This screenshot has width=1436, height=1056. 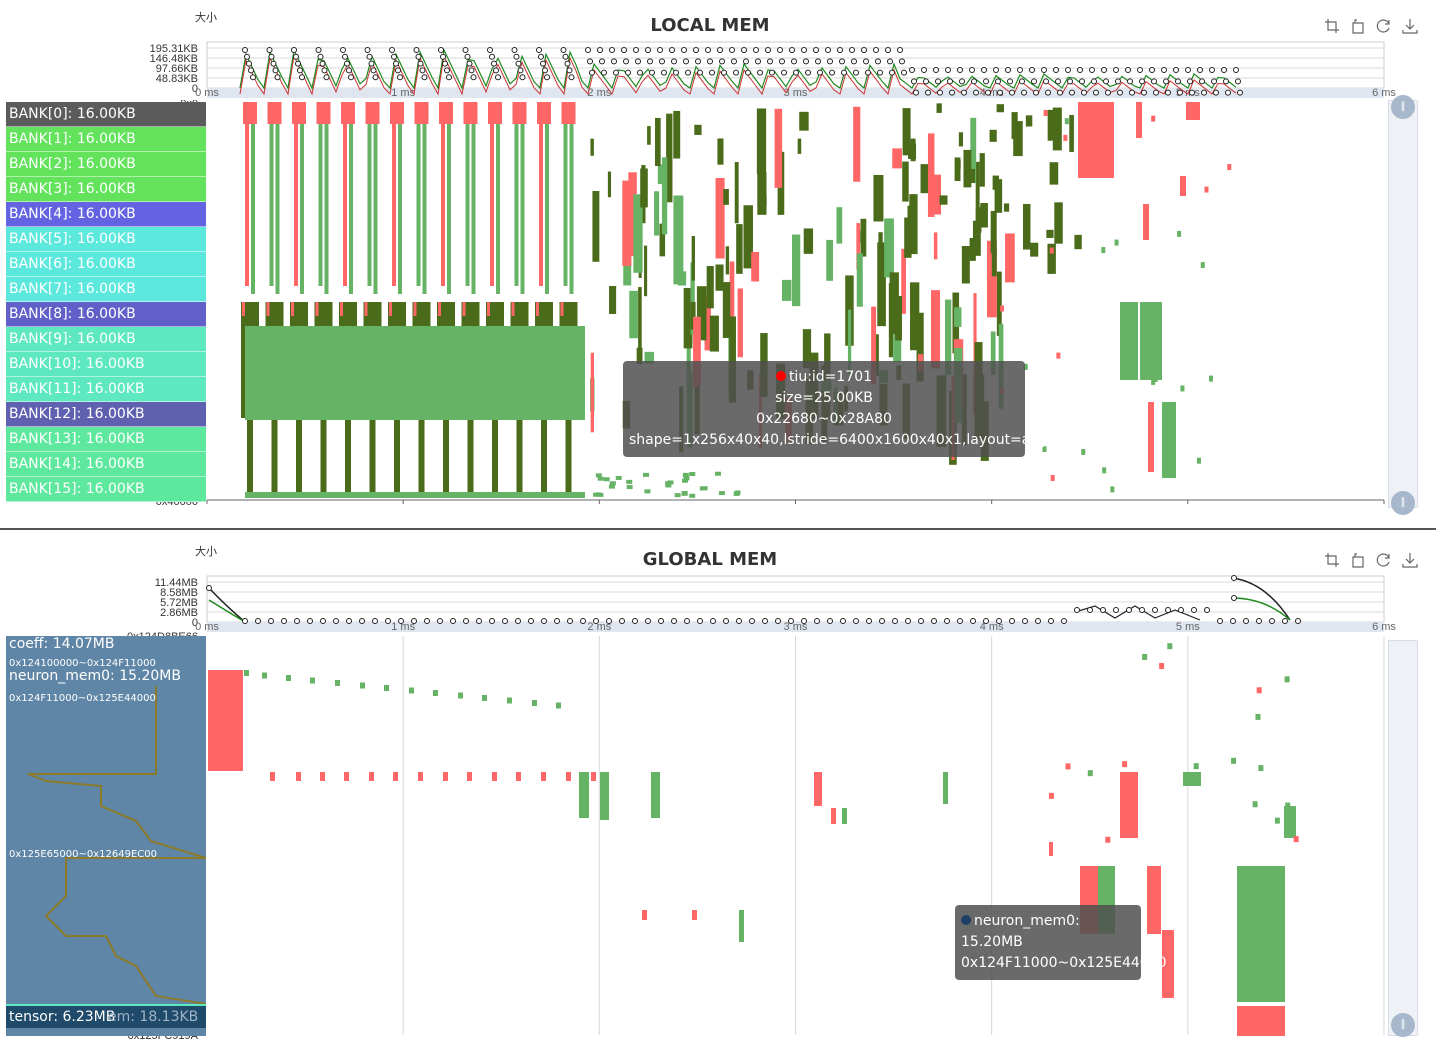 I want to click on bank-item: BANK[1]: 16.00KB, so click(x=106, y=139).